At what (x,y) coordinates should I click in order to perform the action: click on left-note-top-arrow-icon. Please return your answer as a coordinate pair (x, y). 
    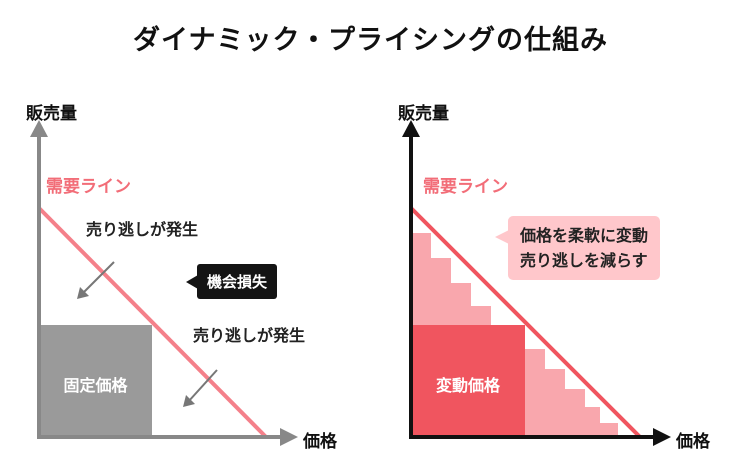
    Looking at the image, I should click on (98, 278).